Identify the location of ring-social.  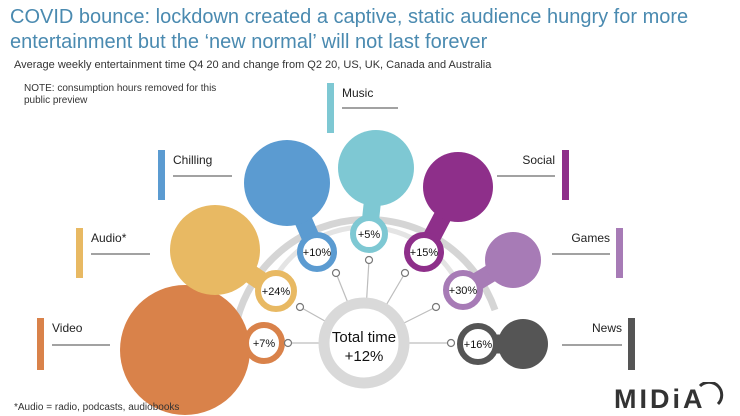
(424, 252).